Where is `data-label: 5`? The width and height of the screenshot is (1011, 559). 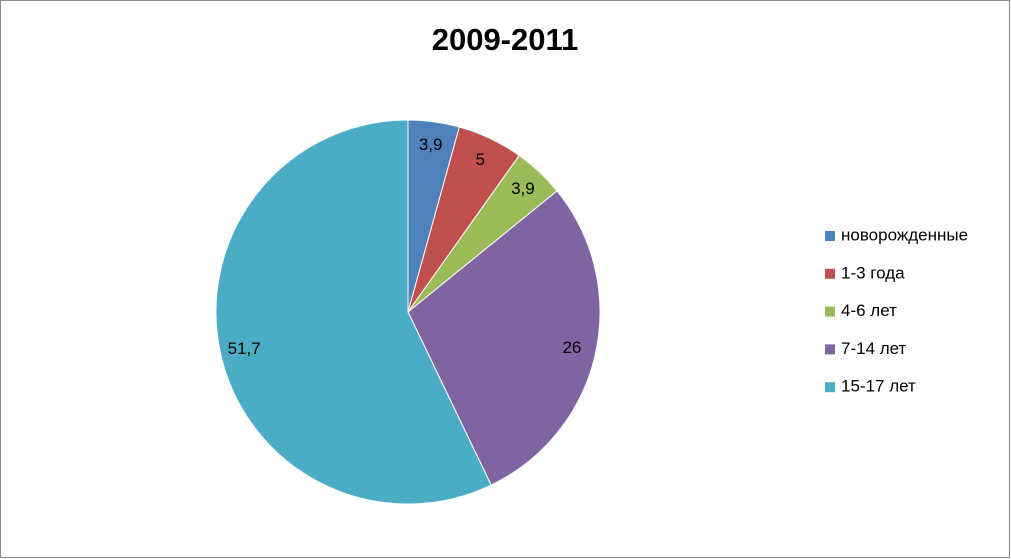 data-label: 5 is located at coordinates (479, 159).